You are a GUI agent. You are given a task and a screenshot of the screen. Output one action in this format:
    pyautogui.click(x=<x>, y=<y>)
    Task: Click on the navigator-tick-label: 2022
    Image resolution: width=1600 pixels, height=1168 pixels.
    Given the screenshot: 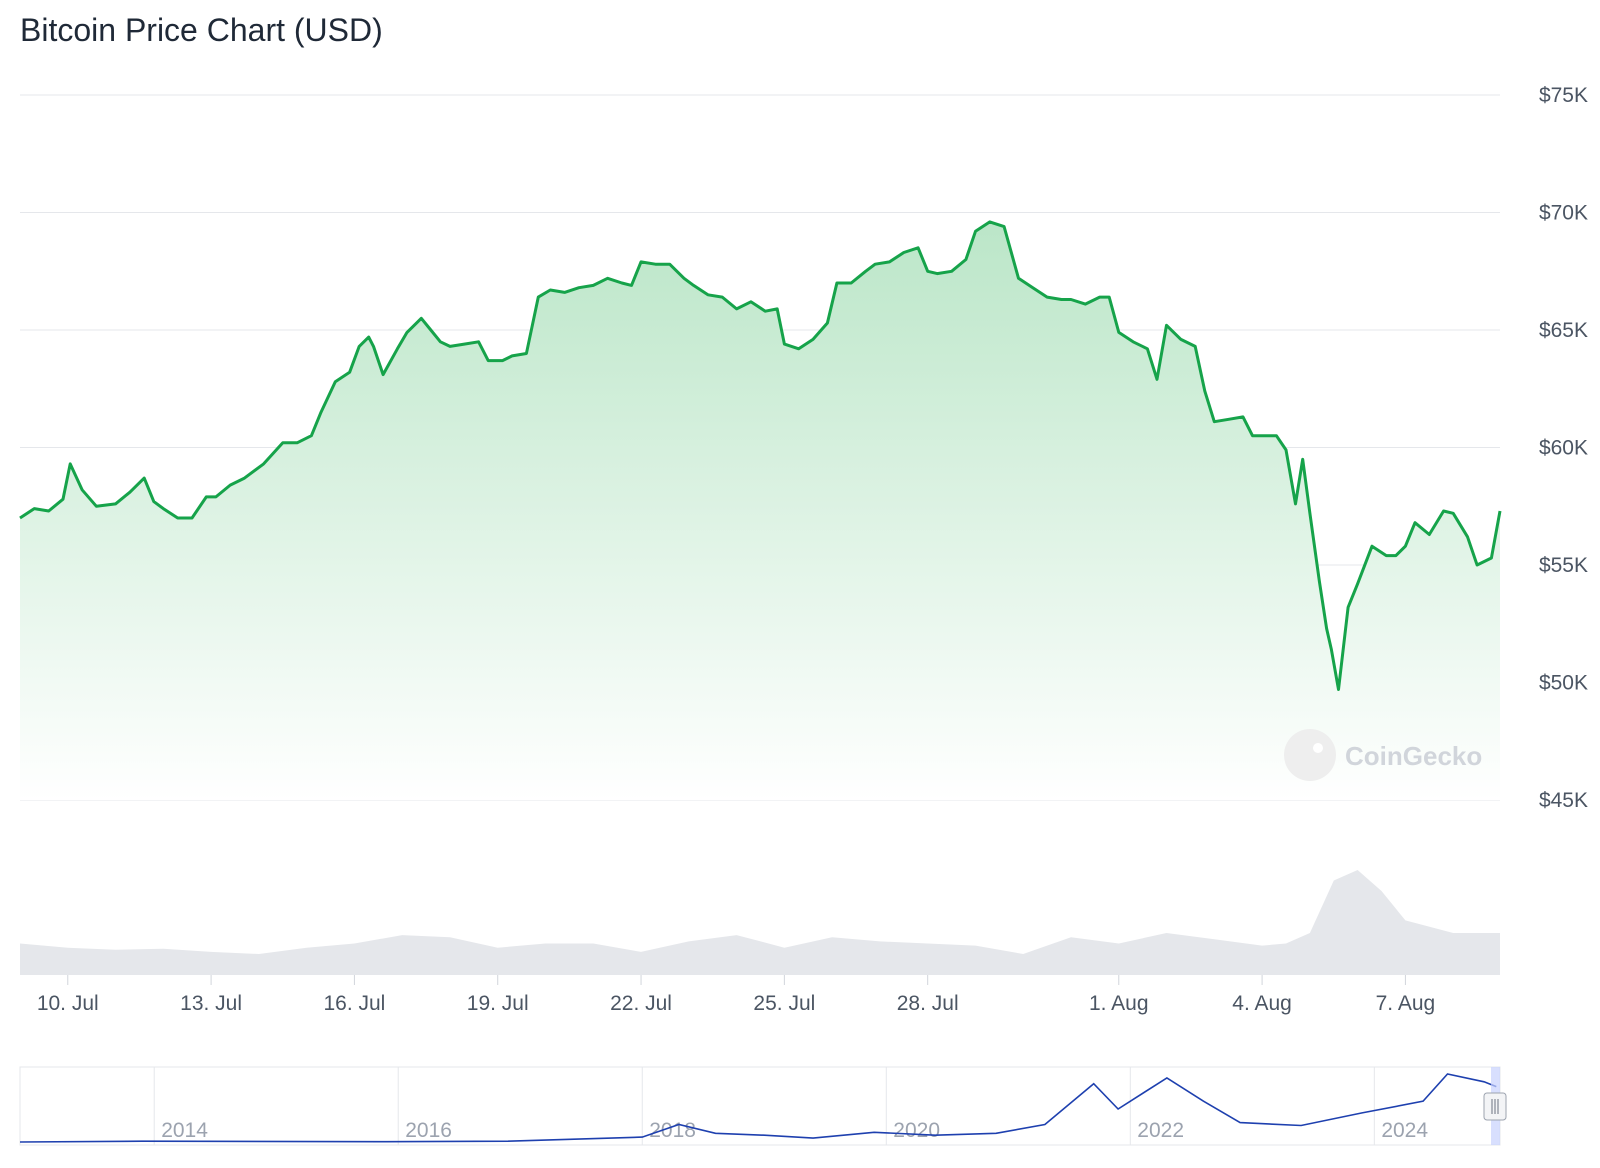 What is the action you would take?
    pyautogui.click(x=1160, y=1130)
    